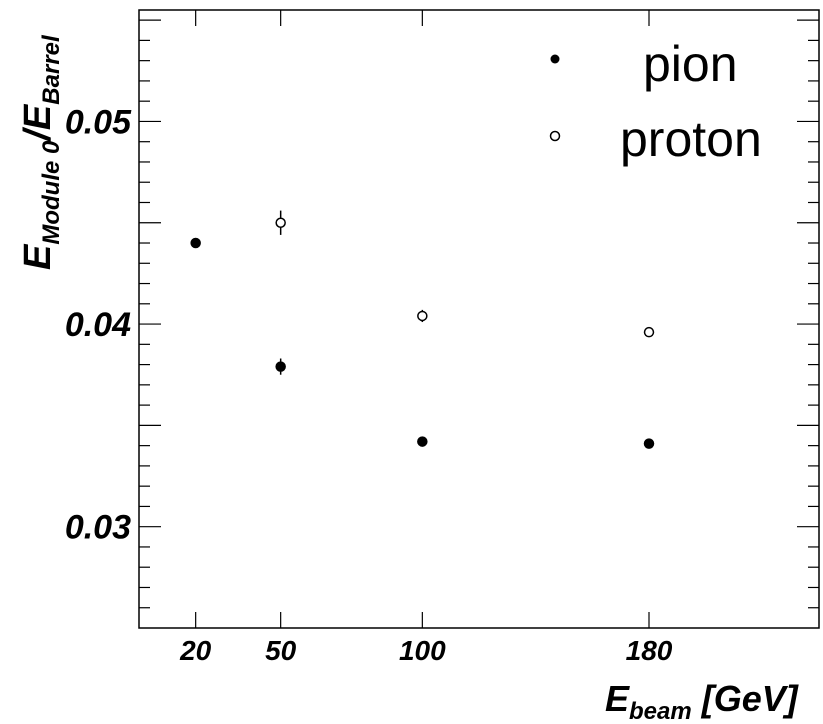 This screenshot has width=823, height=724. I want to click on y-tick-label: 0.04, so click(98, 325).